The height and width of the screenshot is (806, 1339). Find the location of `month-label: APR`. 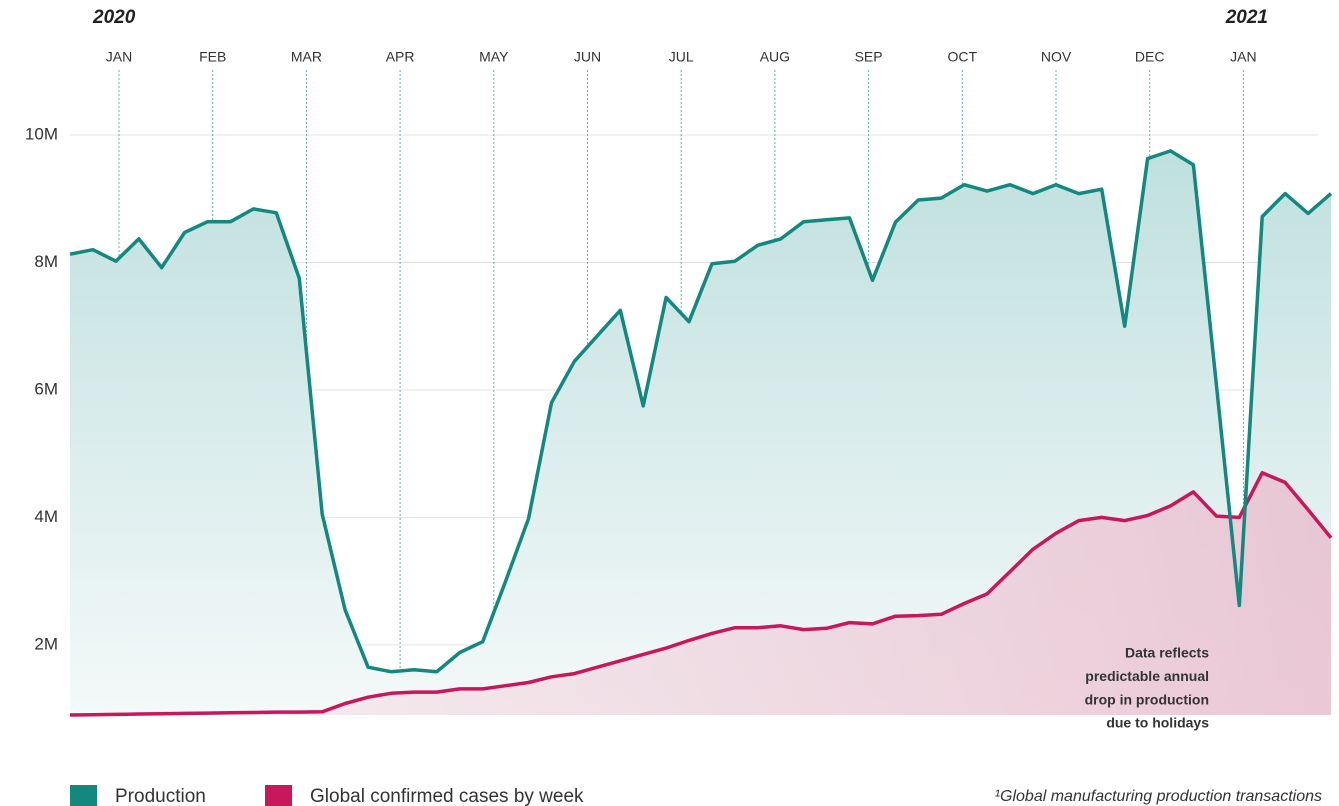

month-label: APR is located at coordinates (400, 57).